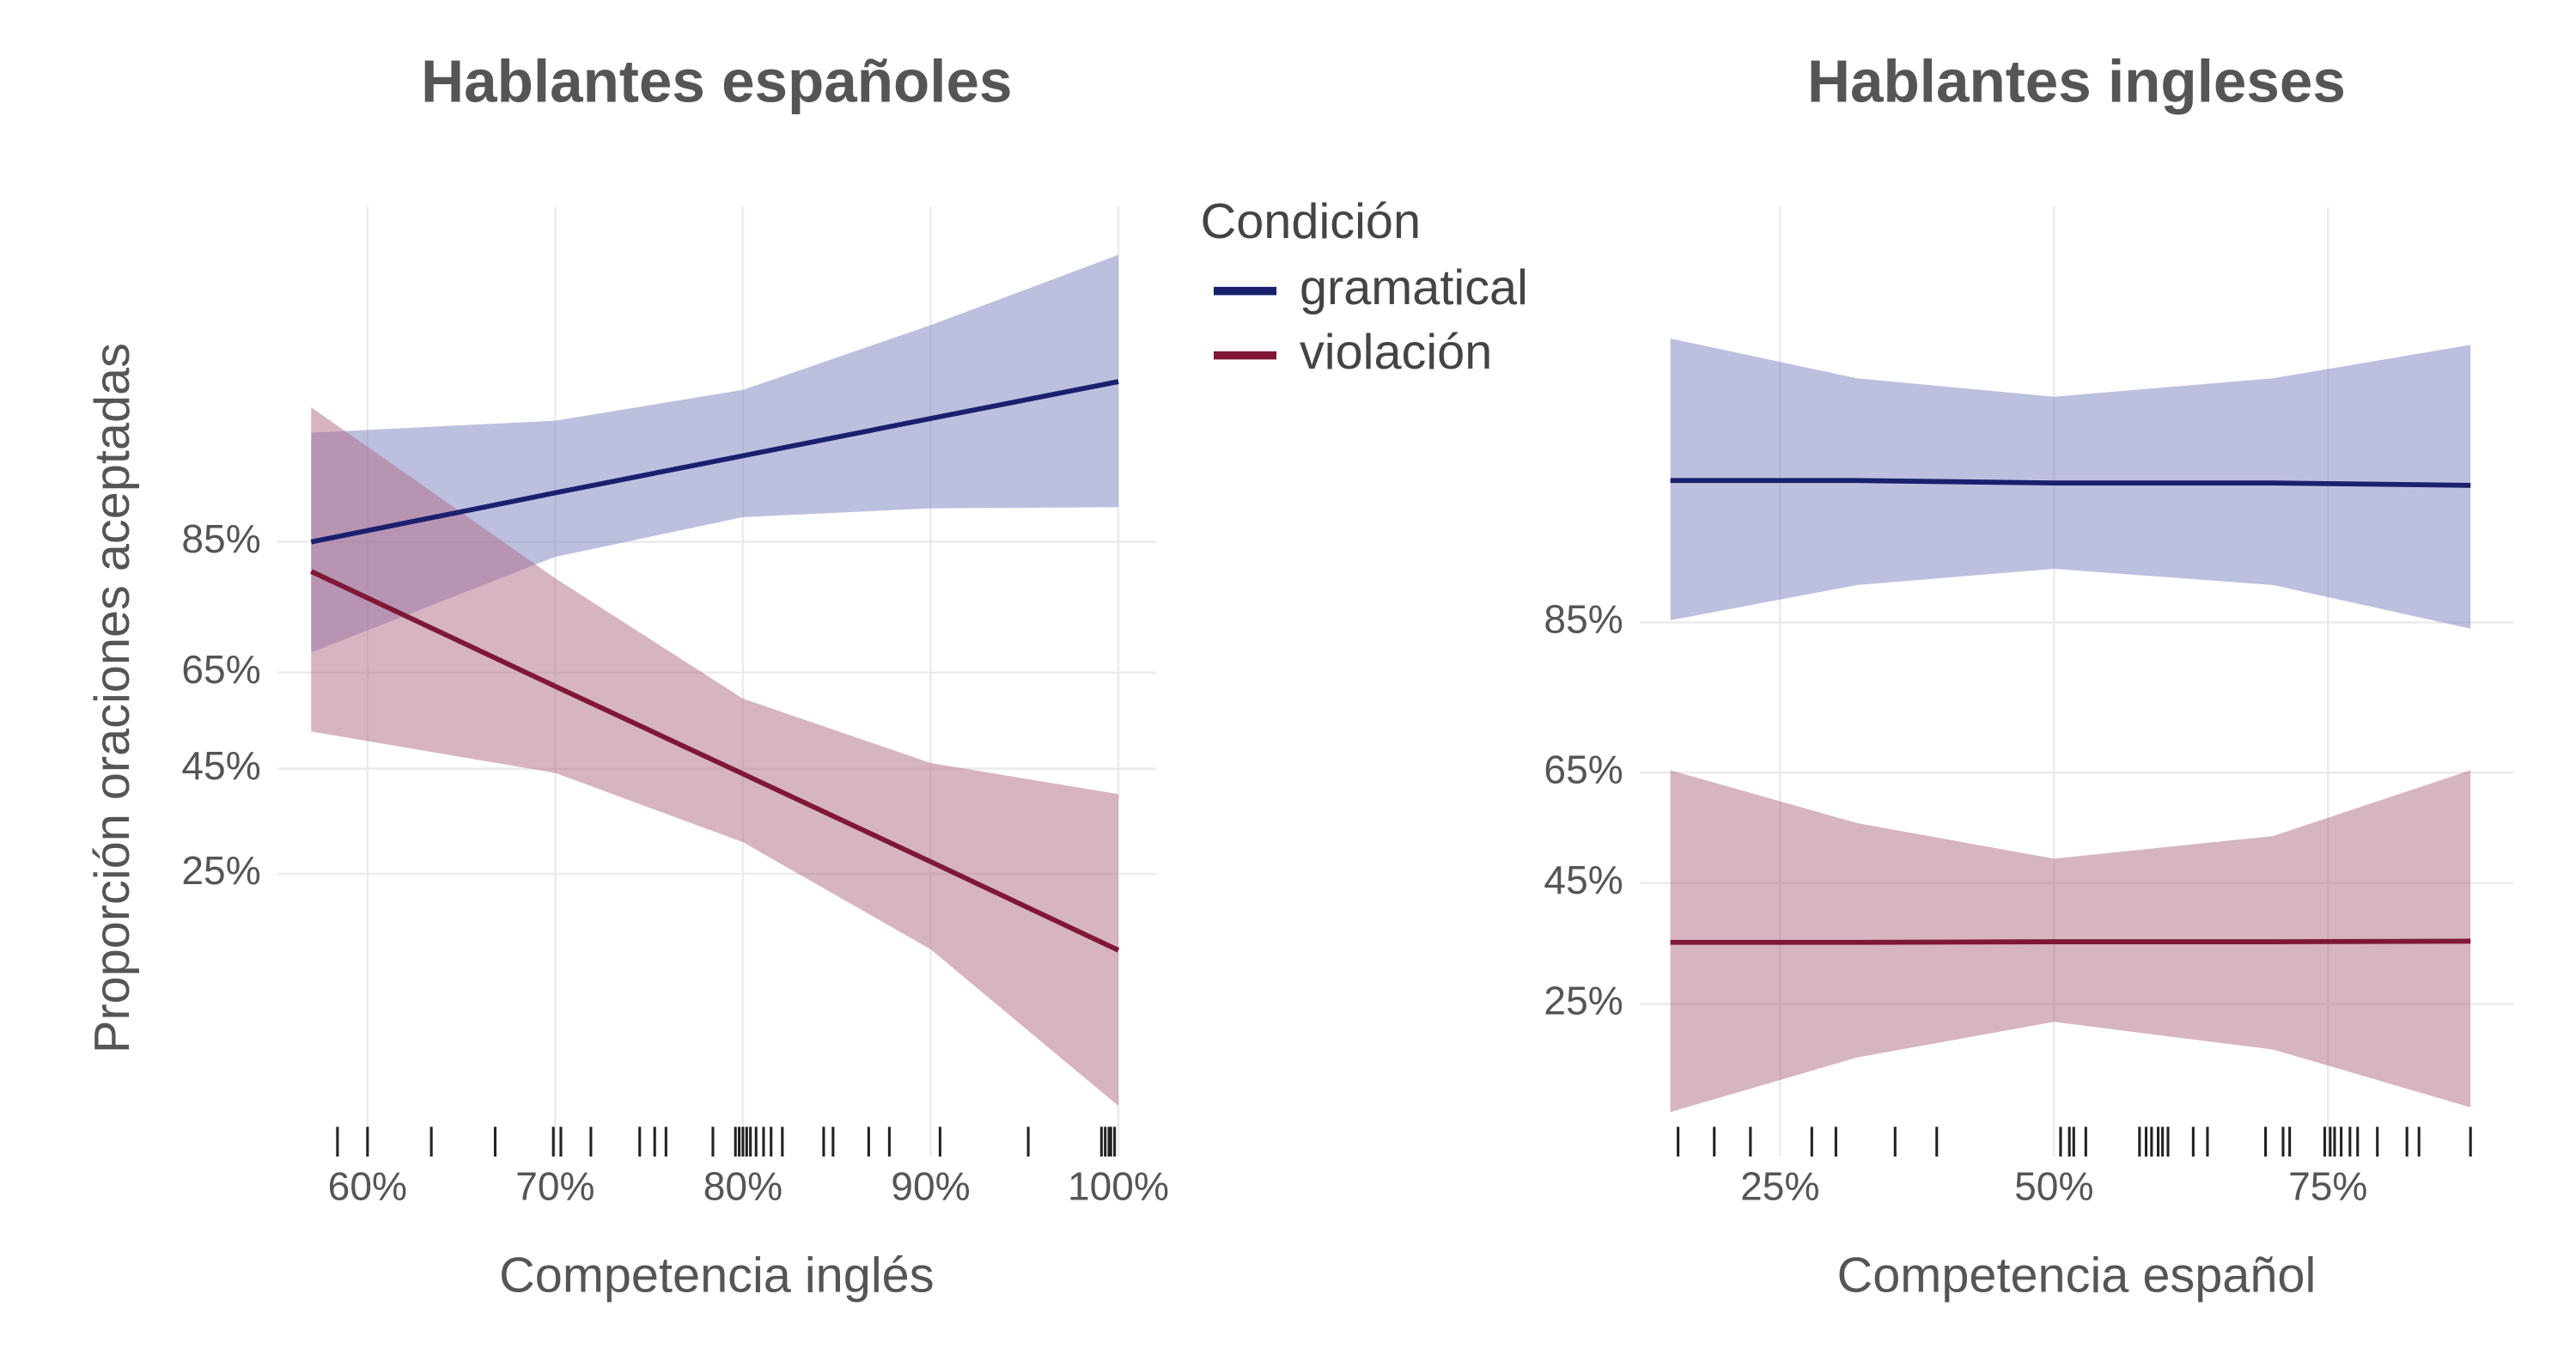  What do you see at coordinates (1779, 1187) in the screenshot?
I see `x-tick-label: 25%` at bounding box center [1779, 1187].